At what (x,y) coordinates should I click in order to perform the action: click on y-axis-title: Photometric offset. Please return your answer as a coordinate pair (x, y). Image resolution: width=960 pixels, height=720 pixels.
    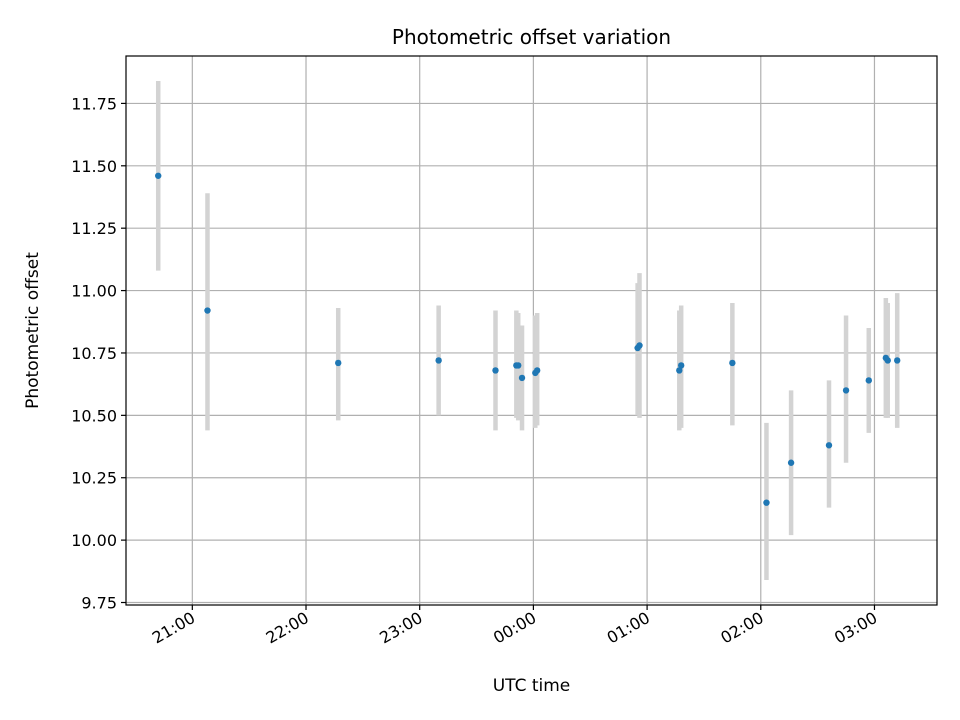
    Looking at the image, I should click on (33, 330).